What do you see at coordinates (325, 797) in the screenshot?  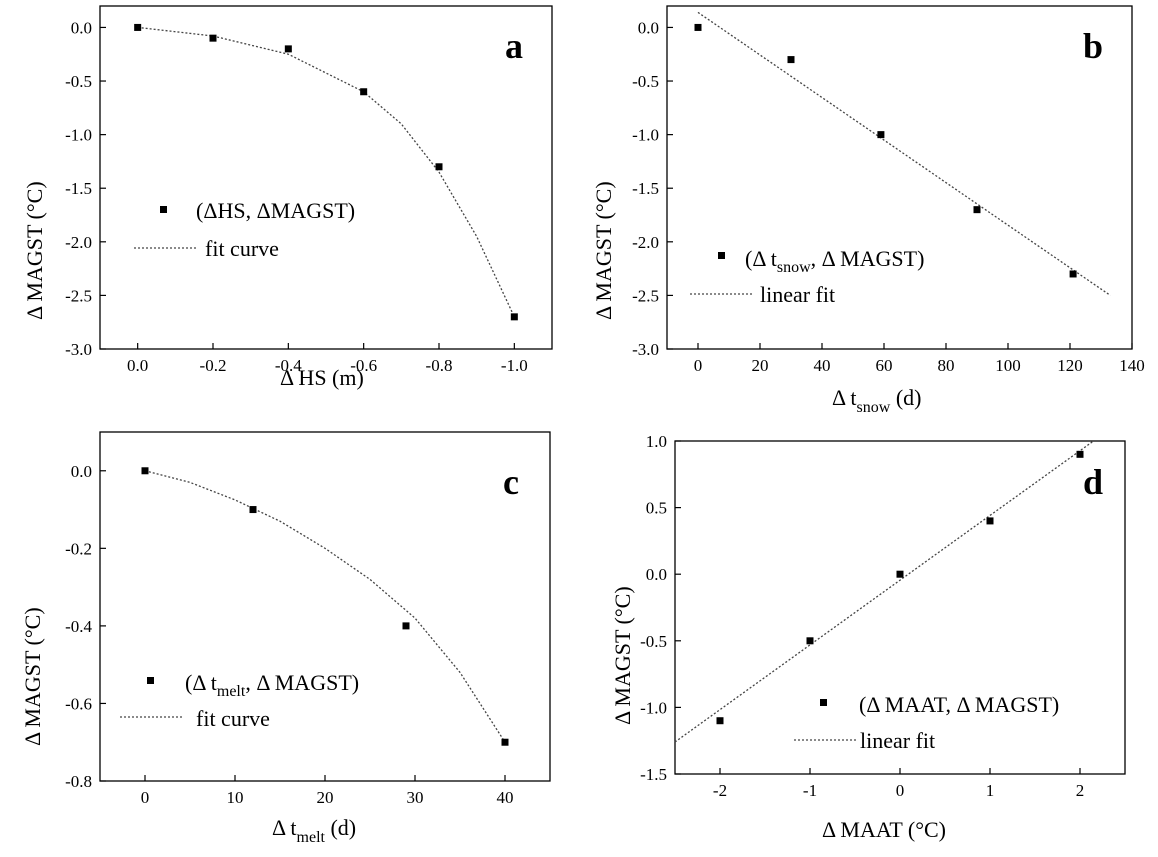 I see `panel-c-x-tick-label: 20` at bounding box center [325, 797].